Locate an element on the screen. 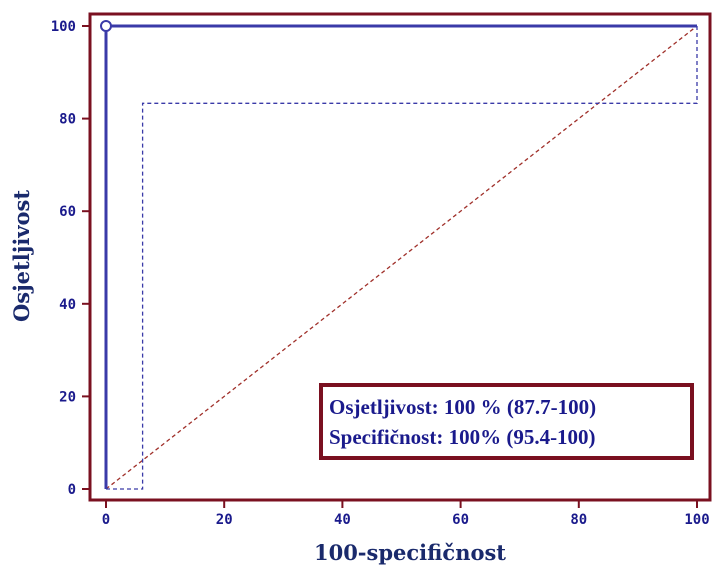 The image size is (715, 567). annotation-specificity: Specifičnost: 100% (95.4-100) is located at coordinates (462, 437).